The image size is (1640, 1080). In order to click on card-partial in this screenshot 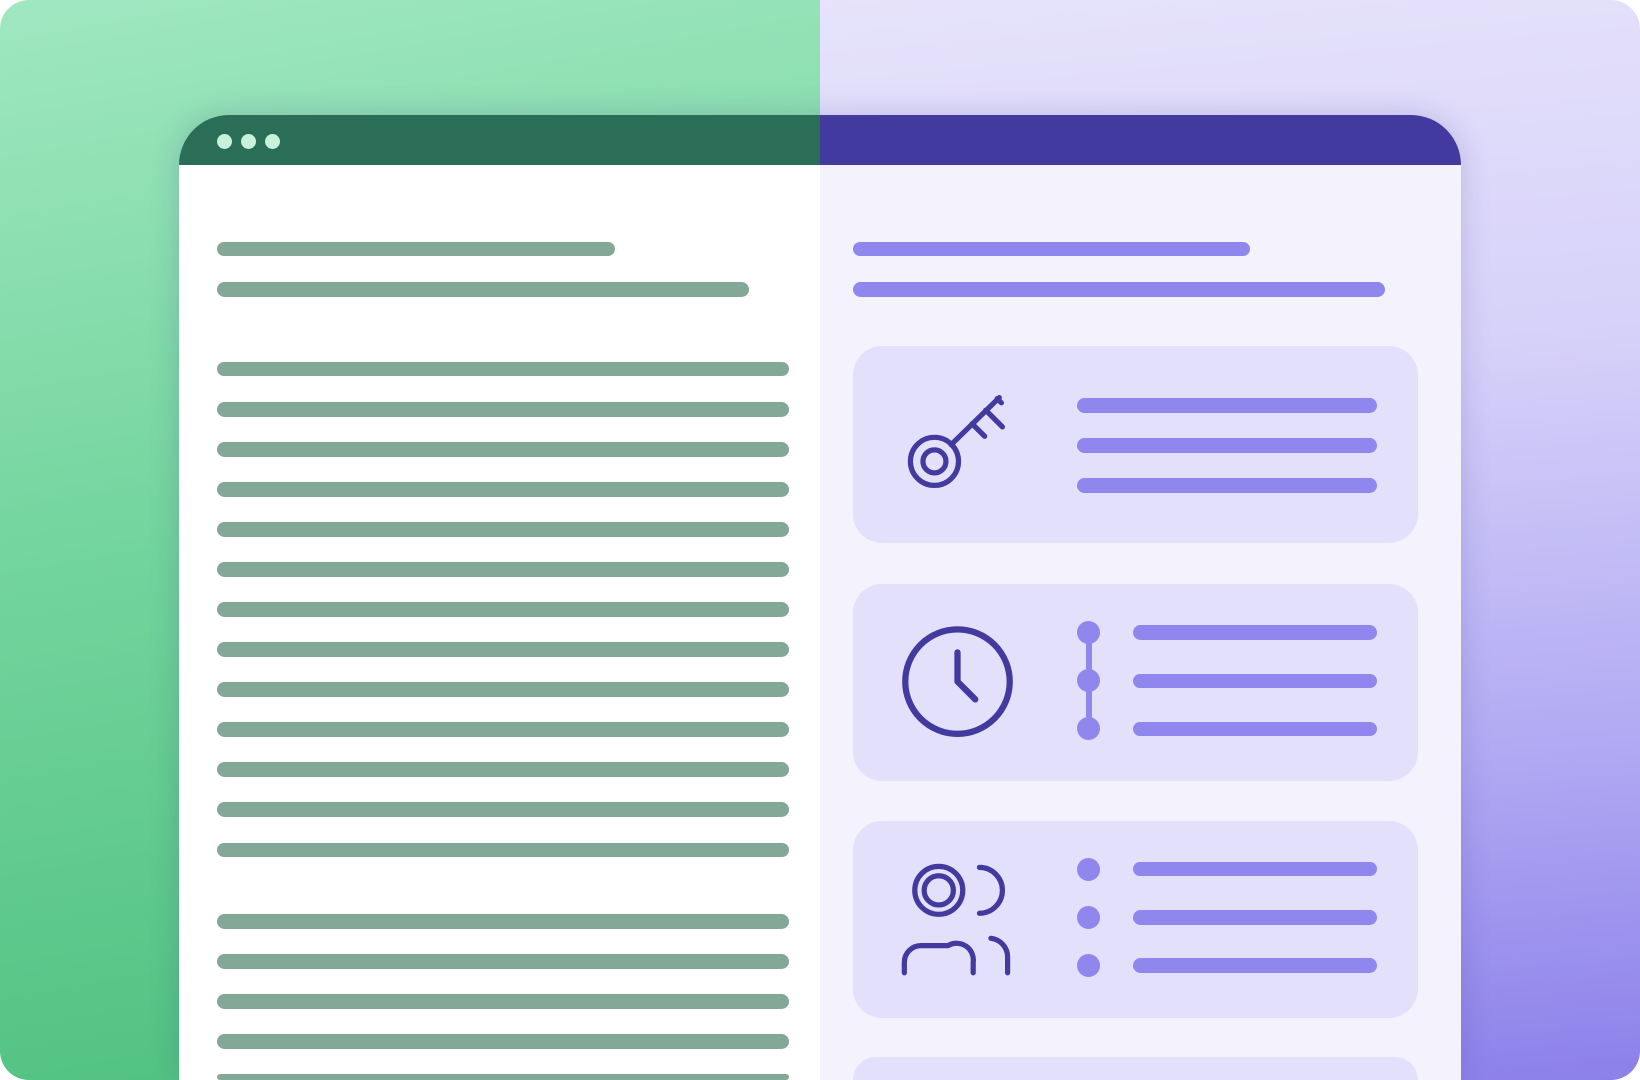, I will do `click(1135, 1068)`.